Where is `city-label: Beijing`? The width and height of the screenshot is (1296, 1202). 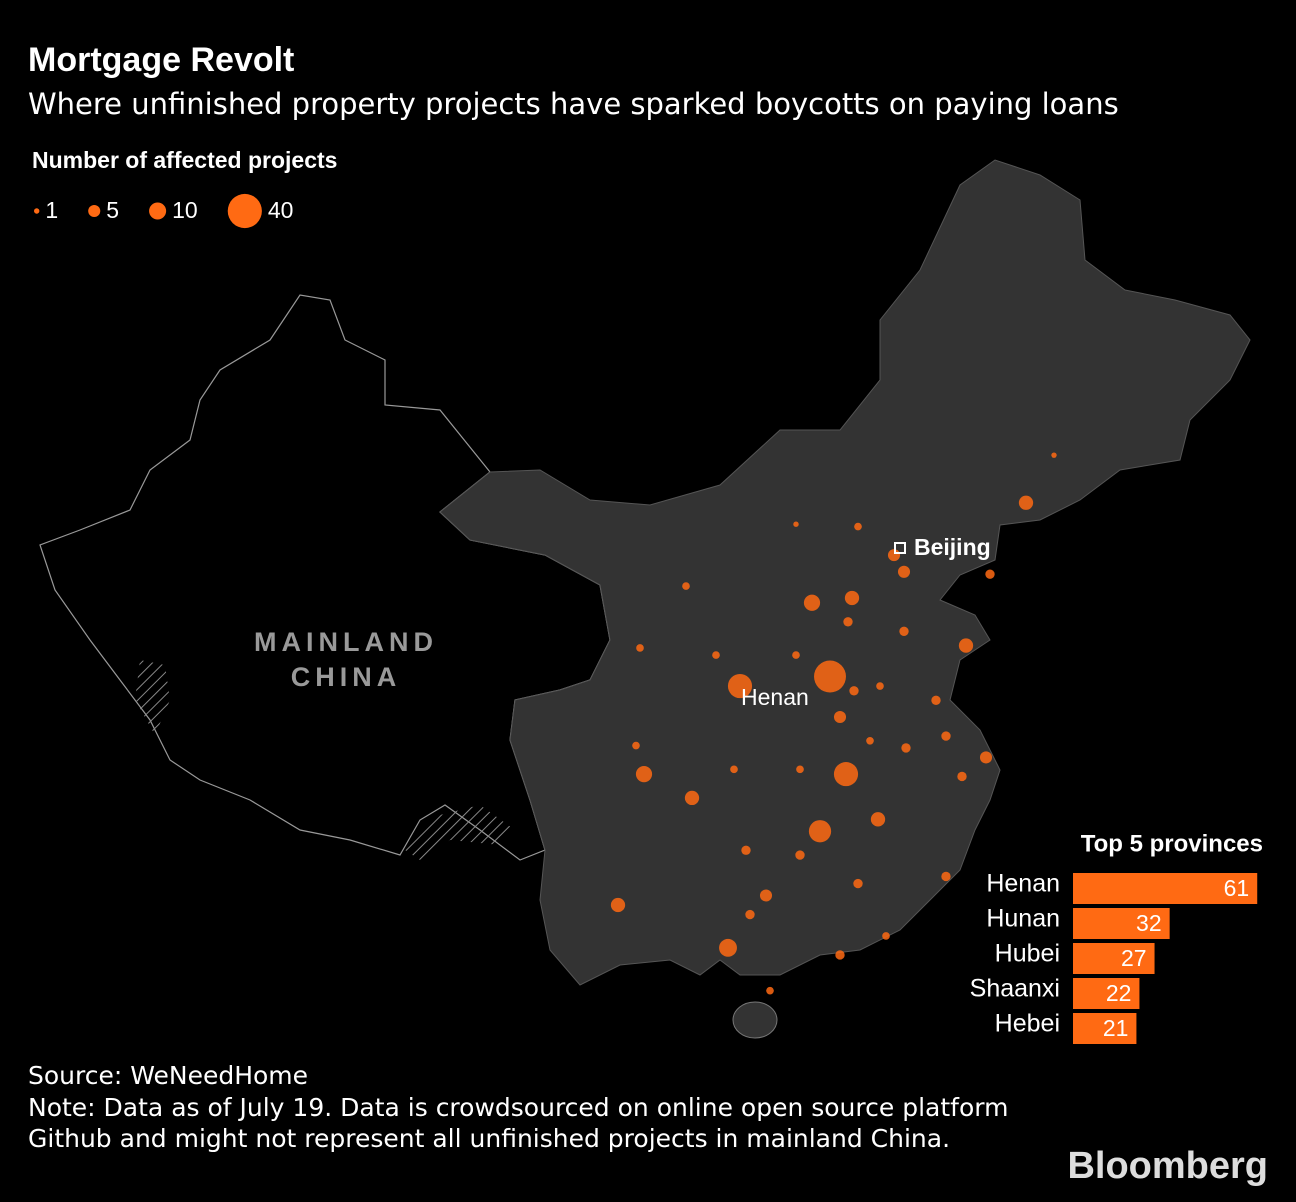 city-label: Beijing is located at coordinates (952, 547).